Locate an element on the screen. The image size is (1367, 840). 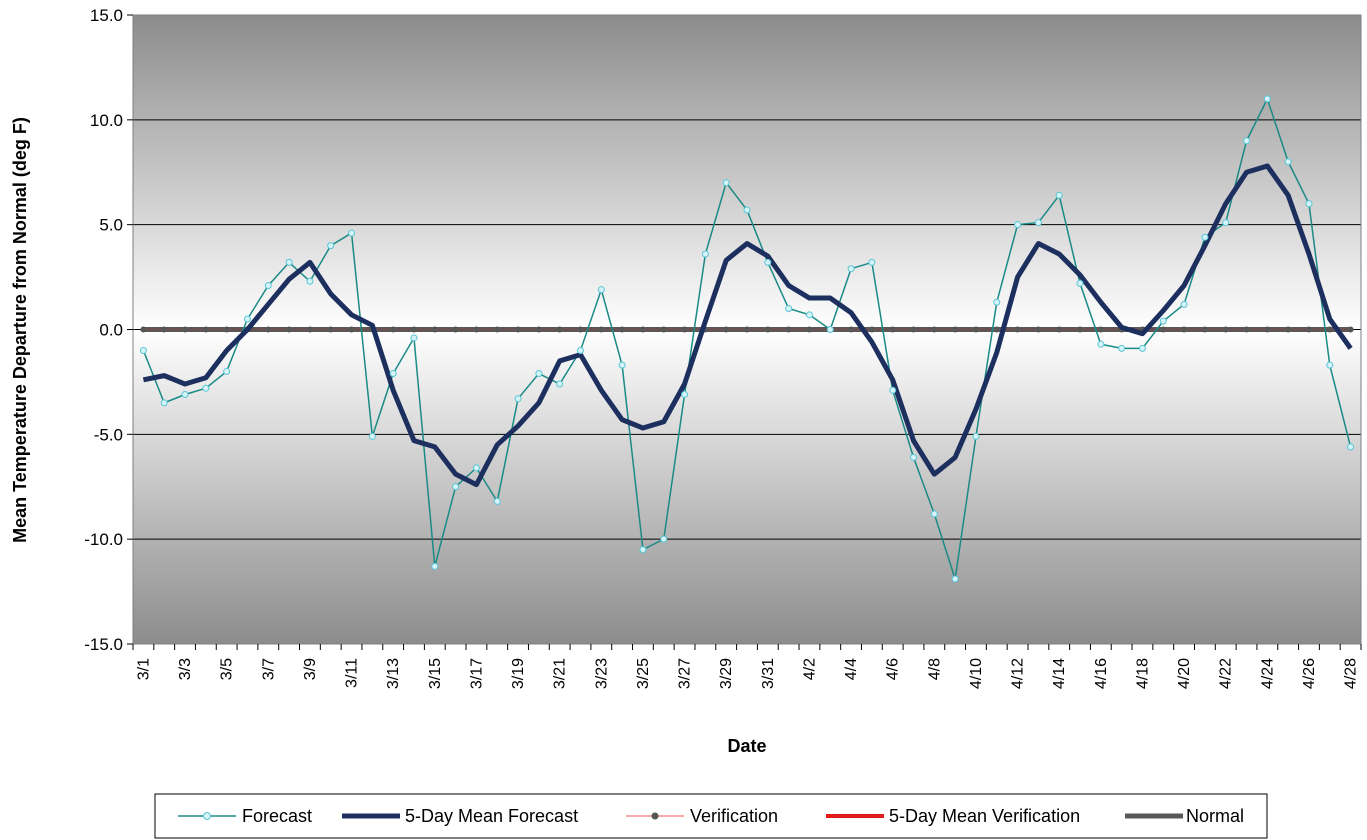
x-tick-label: 4/22 is located at coordinates (1226, 673).